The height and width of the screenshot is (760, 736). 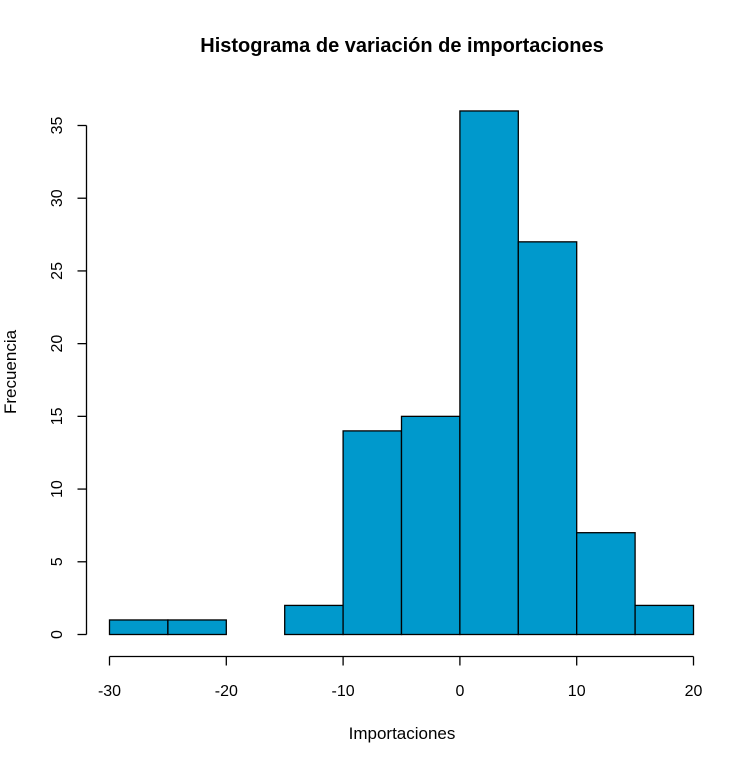 What do you see at coordinates (109, 691) in the screenshot?
I see `x-tick-label: -30` at bounding box center [109, 691].